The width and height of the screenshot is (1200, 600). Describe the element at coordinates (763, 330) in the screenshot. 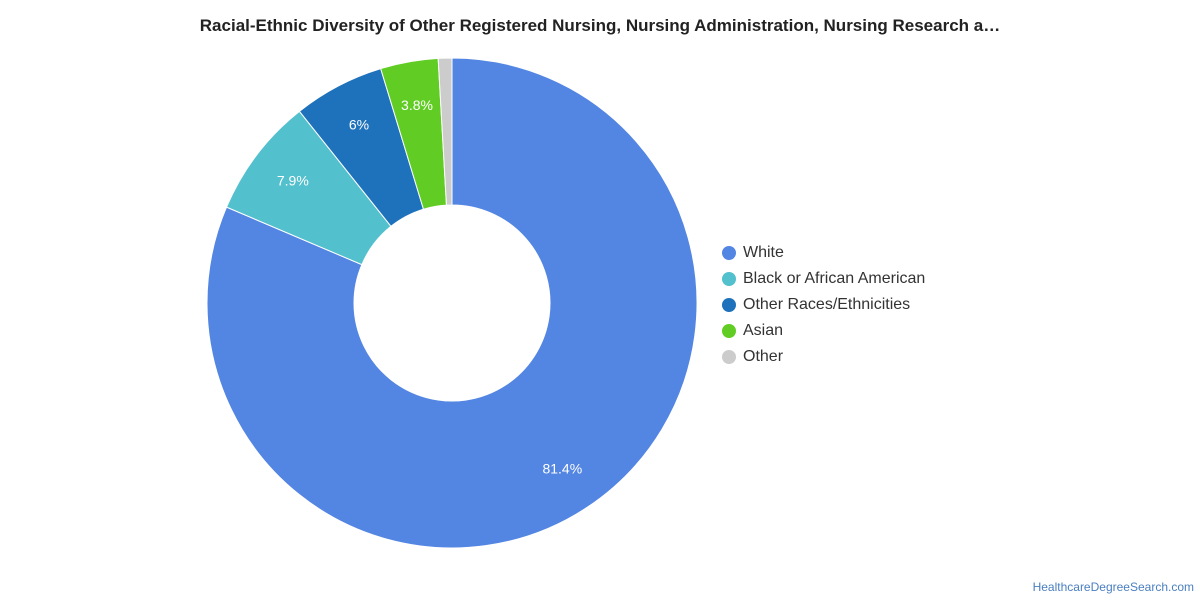

I see `legend-label: Asian` at that location.